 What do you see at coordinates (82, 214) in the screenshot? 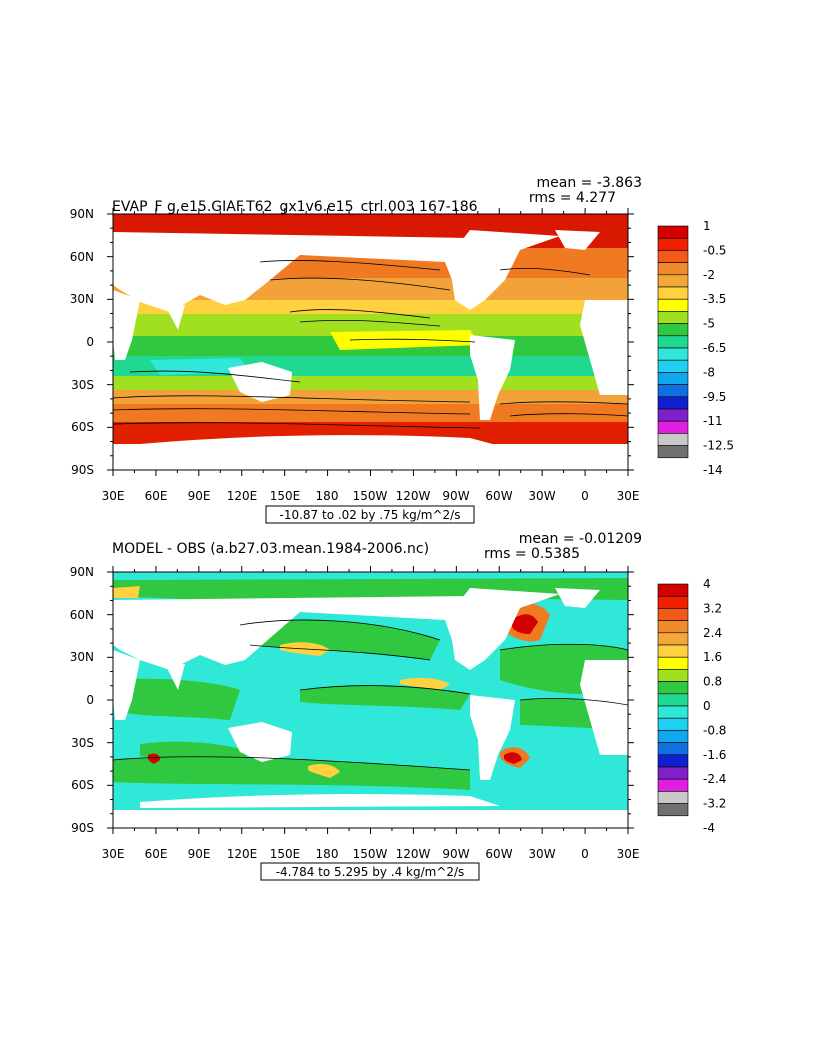
I see `y-tick-label: 90N` at bounding box center [82, 214].